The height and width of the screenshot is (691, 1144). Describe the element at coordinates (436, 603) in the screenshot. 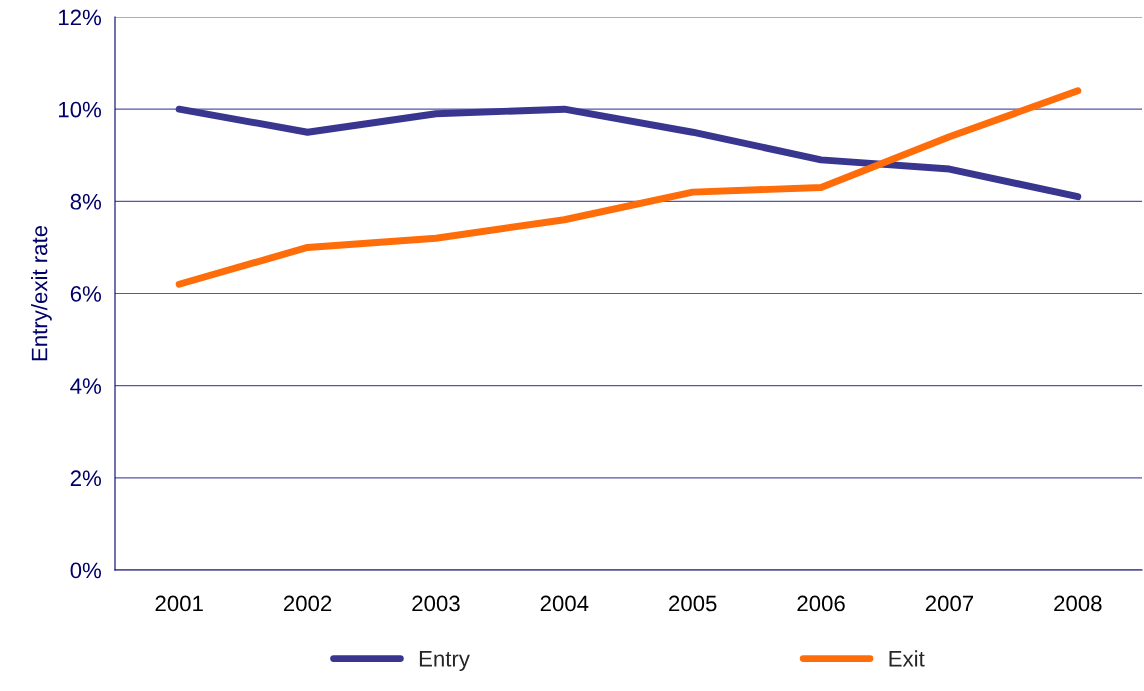

I see `x-tick-label: 2003` at that location.